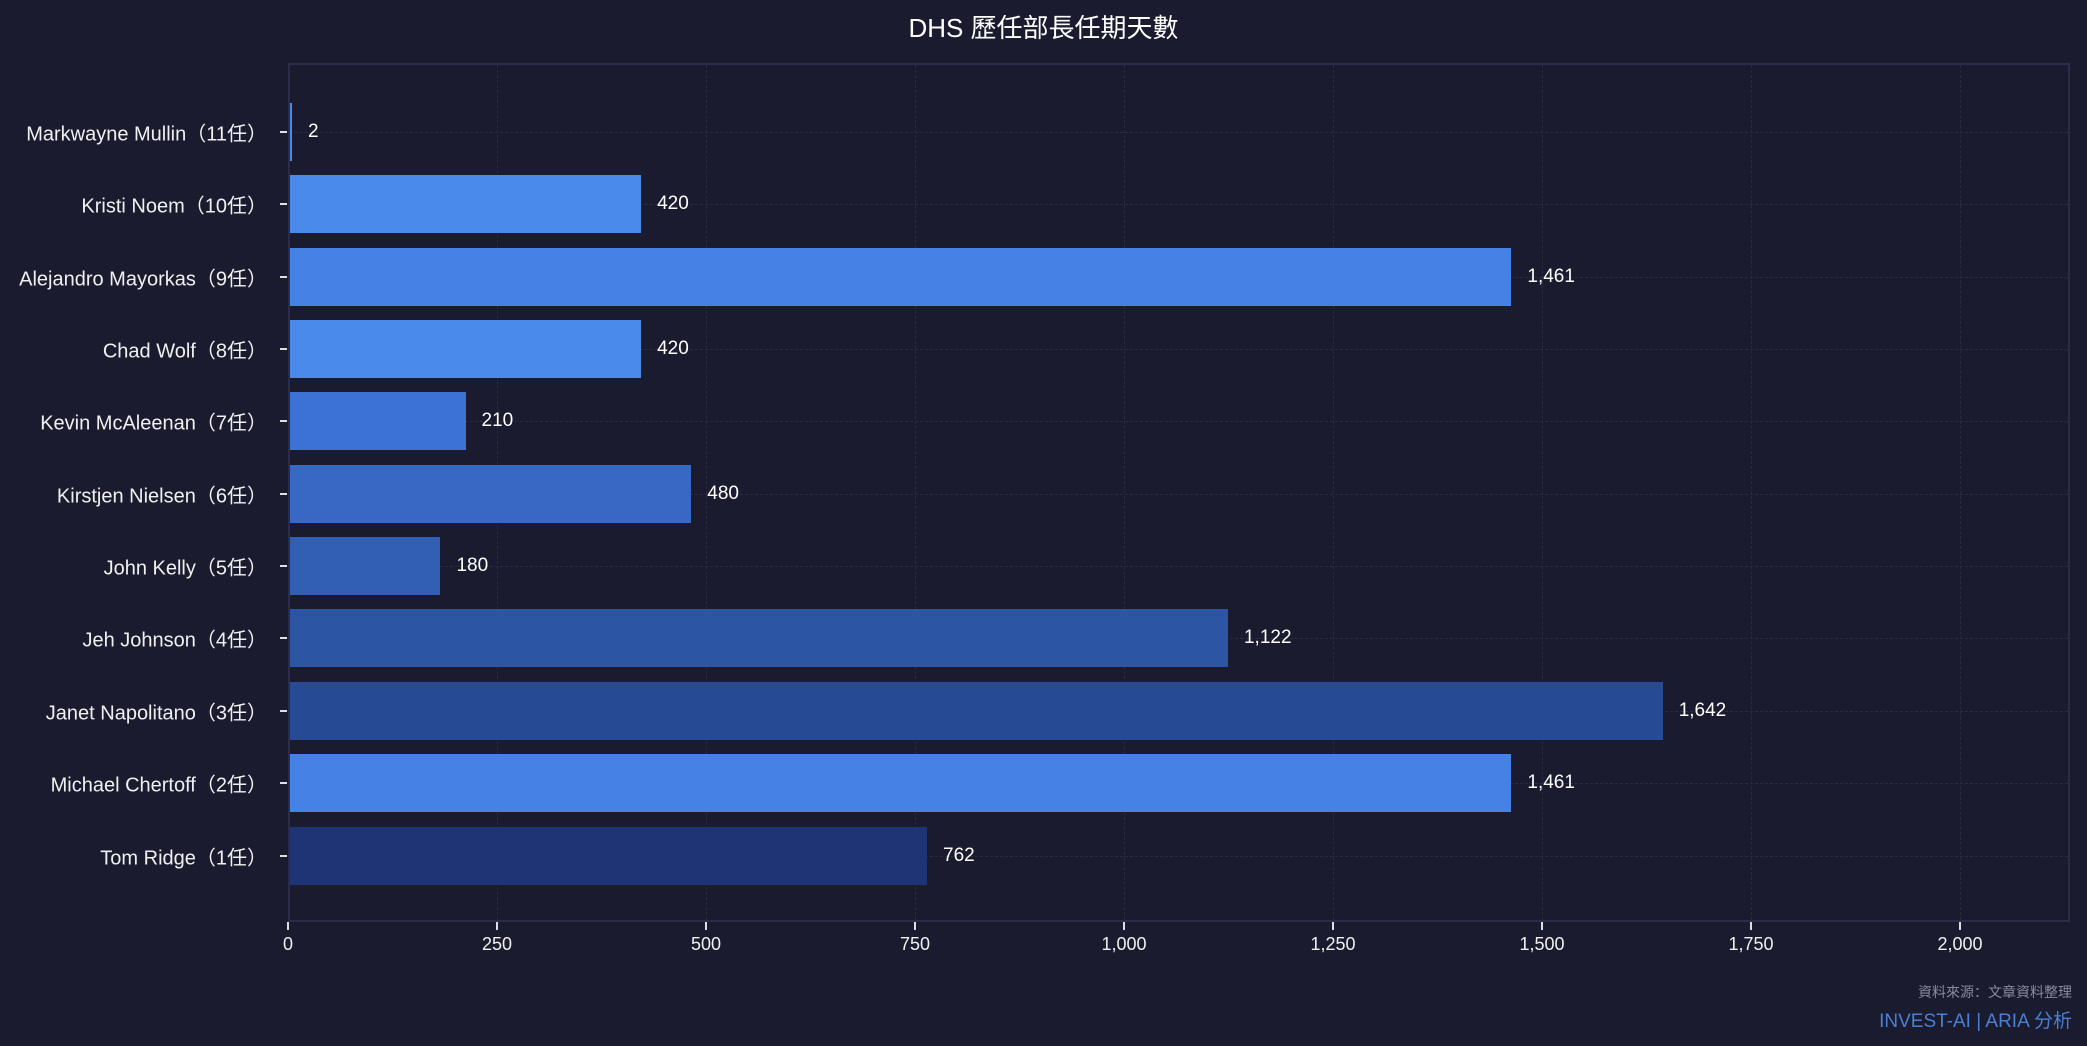 The image size is (2087, 1046). I want to click on bar-value-label: 210, so click(497, 421).